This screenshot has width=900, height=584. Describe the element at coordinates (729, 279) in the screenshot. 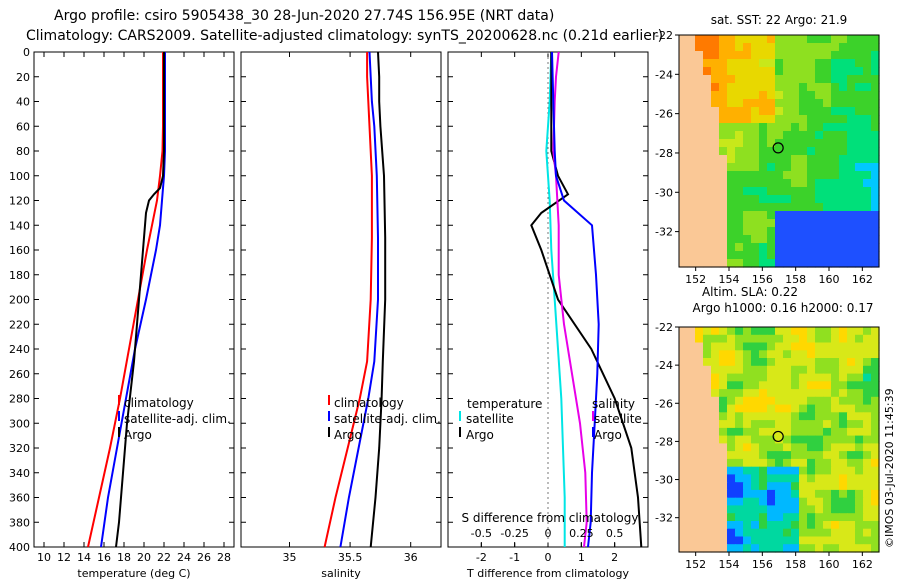

I see `map-x-tick-label: 154` at that location.